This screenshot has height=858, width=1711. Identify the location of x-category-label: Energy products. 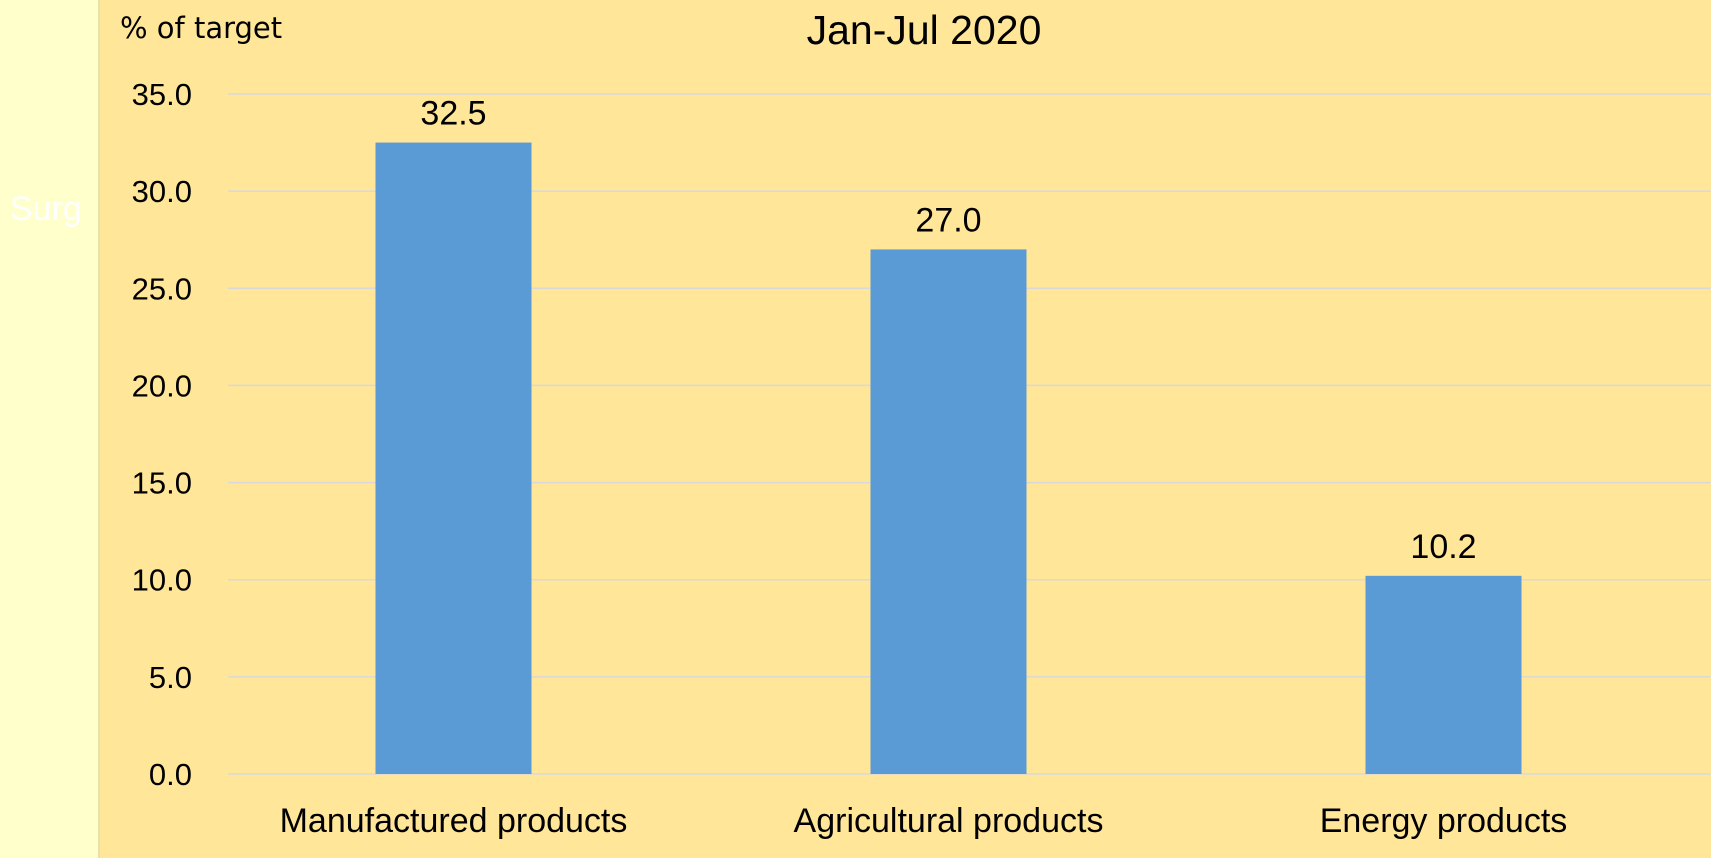
(1444, 821).